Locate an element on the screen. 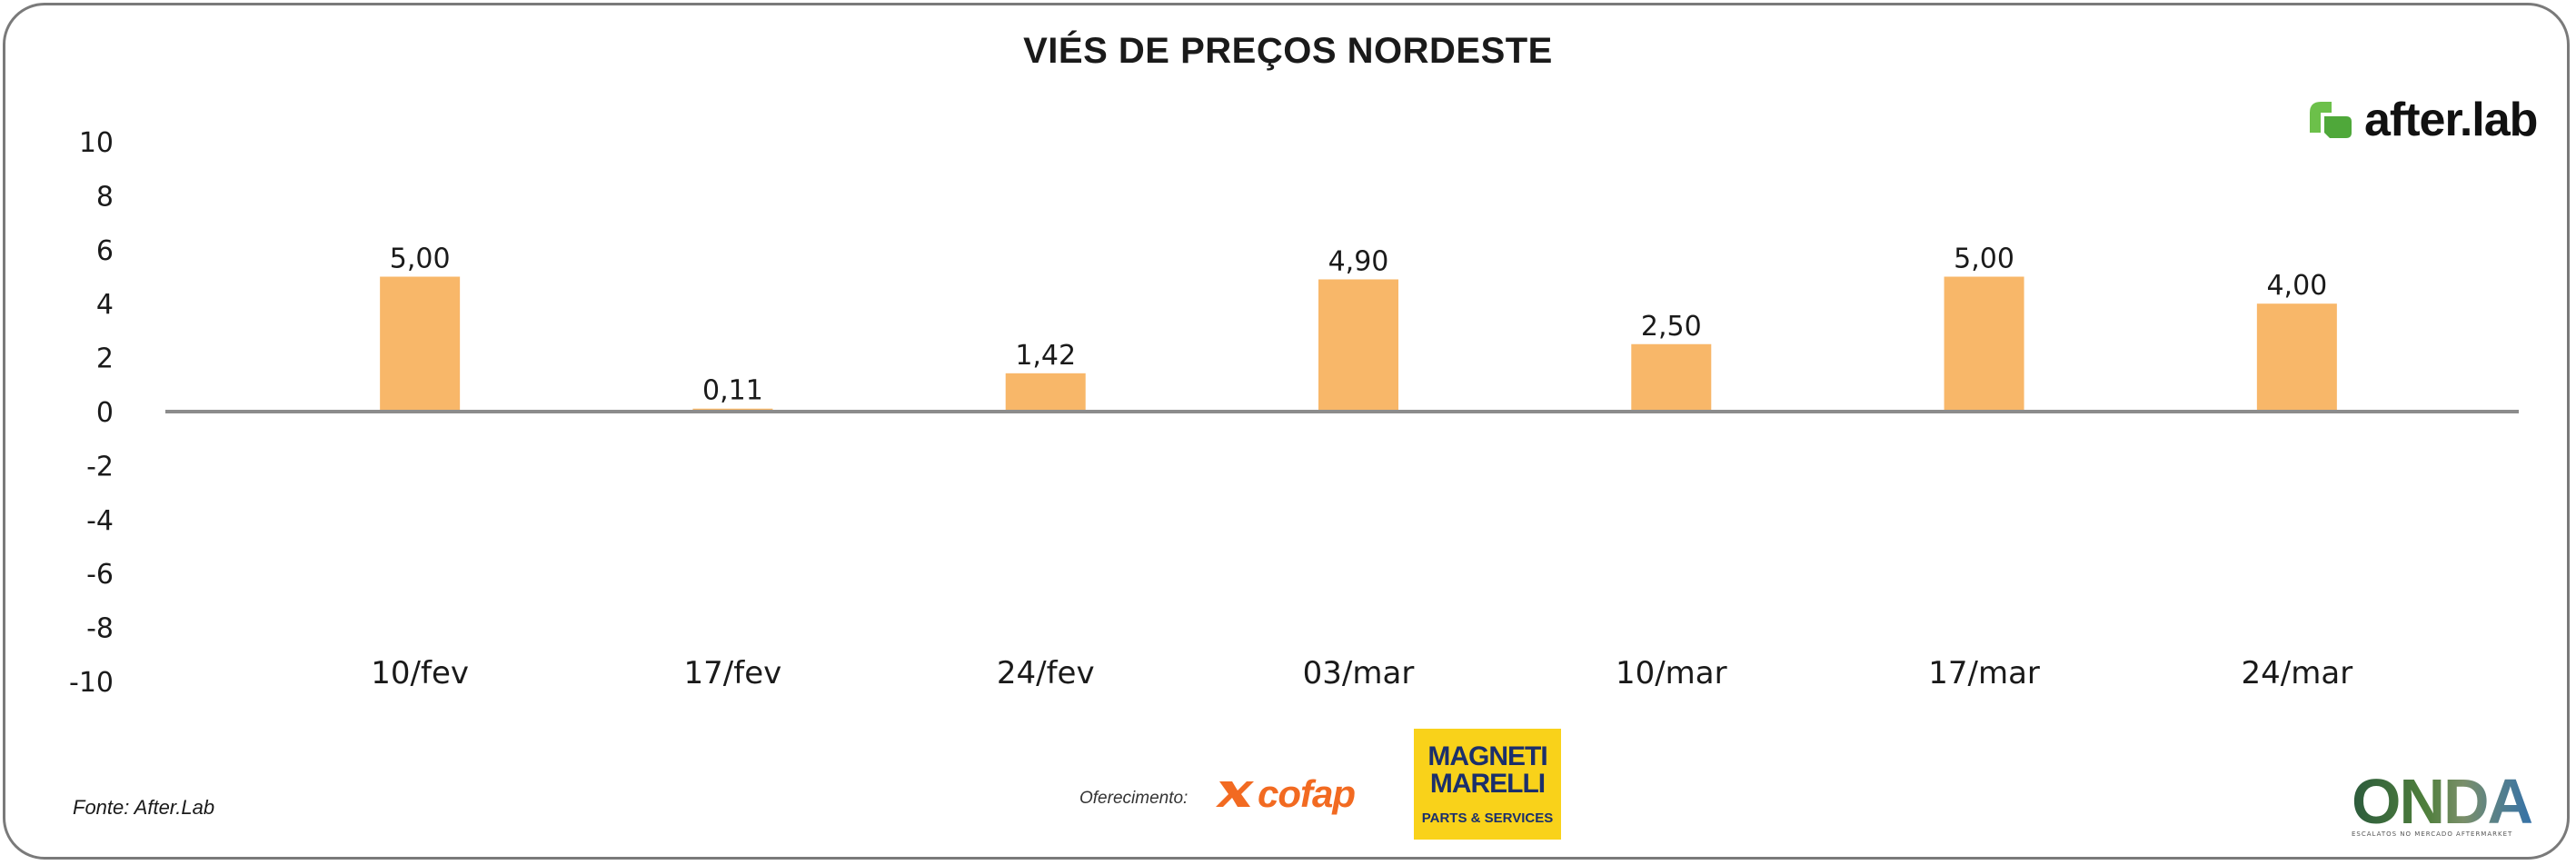  y-tick-label: 0 is located at coordinates (105, 413).